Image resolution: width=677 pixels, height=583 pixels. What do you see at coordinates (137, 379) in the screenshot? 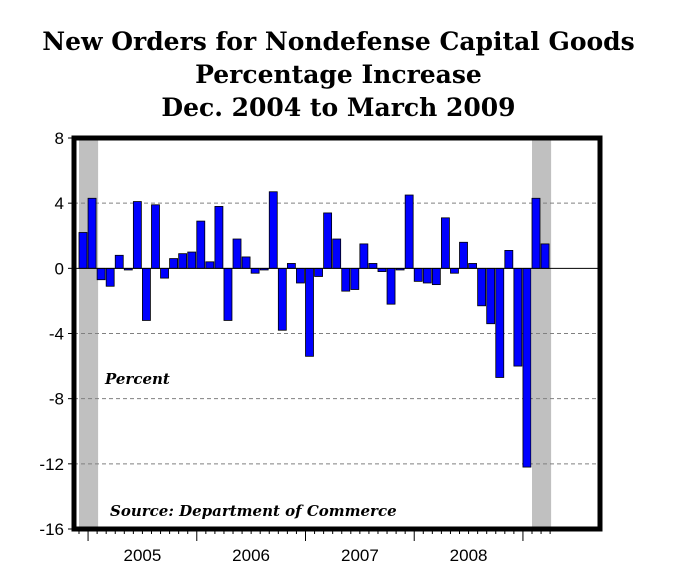
I see `units-label: Percent` at bounding box center [137, 379].